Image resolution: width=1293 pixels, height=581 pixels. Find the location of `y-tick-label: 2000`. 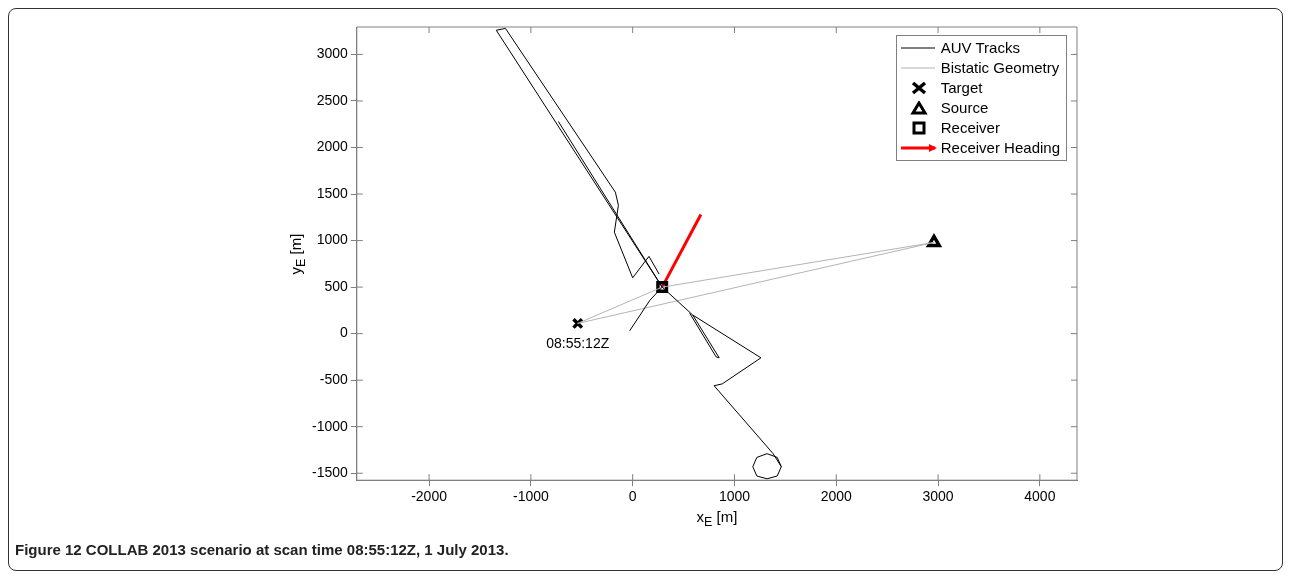

y-tick-label: 2000 is located at coordinates (332, 146).